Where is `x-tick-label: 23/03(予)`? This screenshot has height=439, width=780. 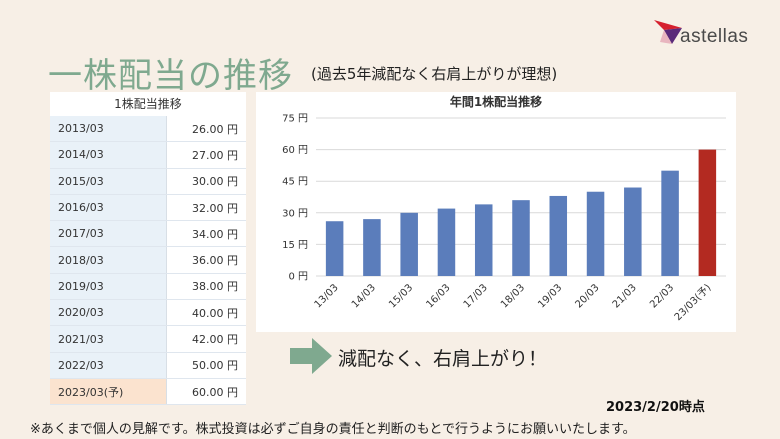 x-tick-label: 23/03(予) is located at coordinates (693, 303).